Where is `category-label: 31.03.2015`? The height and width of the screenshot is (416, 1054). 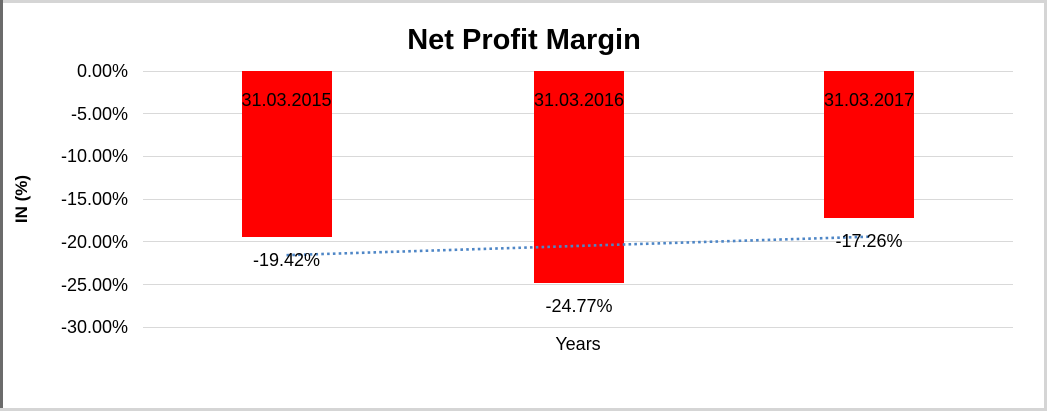
category-label: 31.03.2015 is located at coordinates (286, 100).